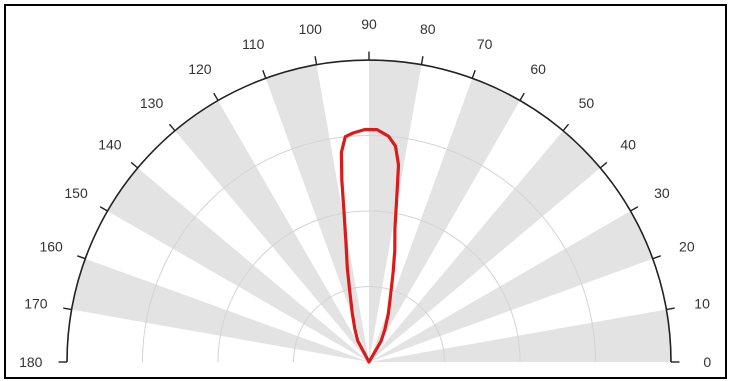 The width and height of the screenshot is (731, 381). What do you see at coordinates (662, 193) in the screenshot?
I see `angle-tick-label: 30` at bounding box center [662, 193].